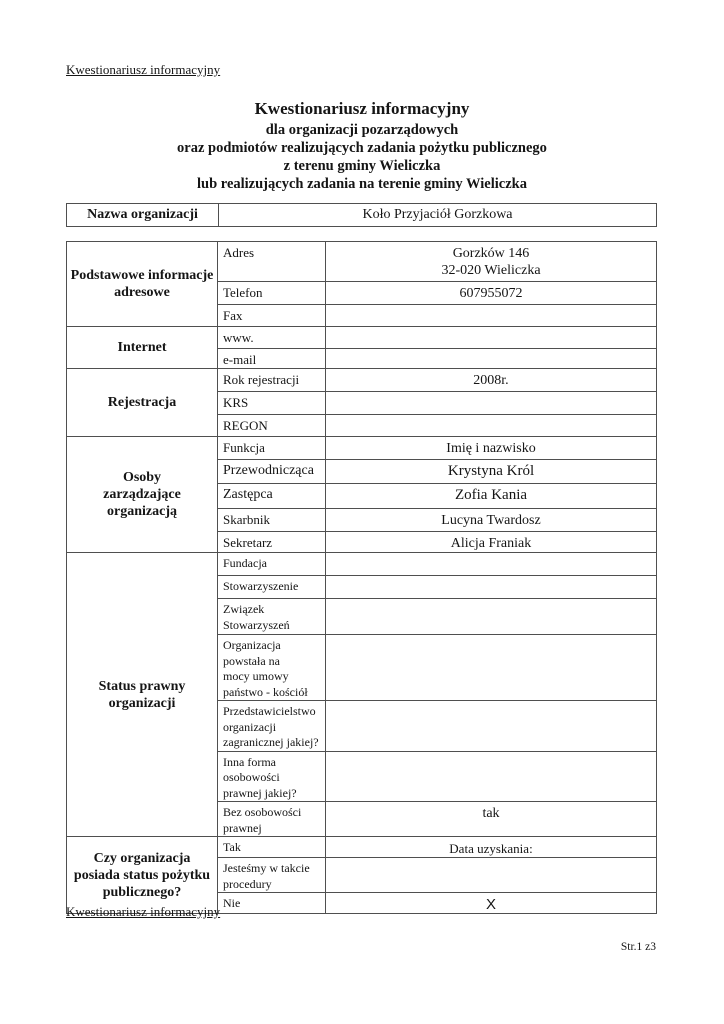 The height and width of the screenshot is (1024, 724). I want to click on field-label-cell: Związek Stowarzyszeń, so click(271, 616).